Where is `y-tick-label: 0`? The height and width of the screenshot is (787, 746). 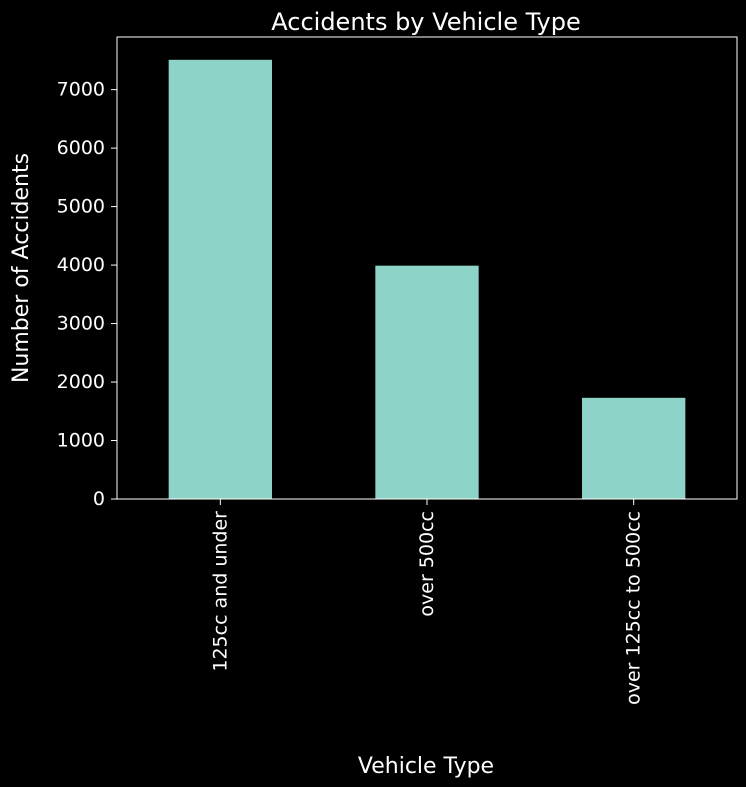
y-tick-label: 0 is located at coordinates (99, 499).